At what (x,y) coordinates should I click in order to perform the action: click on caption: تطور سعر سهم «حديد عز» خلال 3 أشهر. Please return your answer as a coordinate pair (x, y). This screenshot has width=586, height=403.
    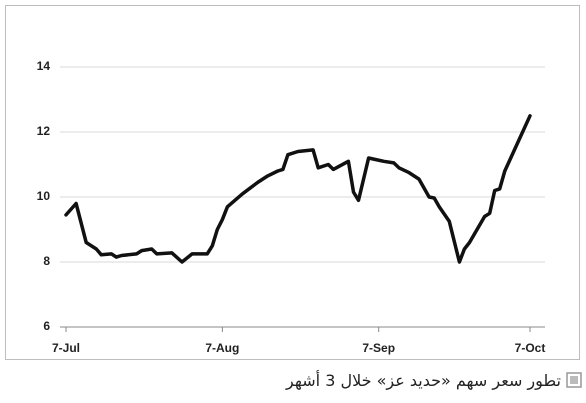
    Looking at the image, I should click on (423, 380).